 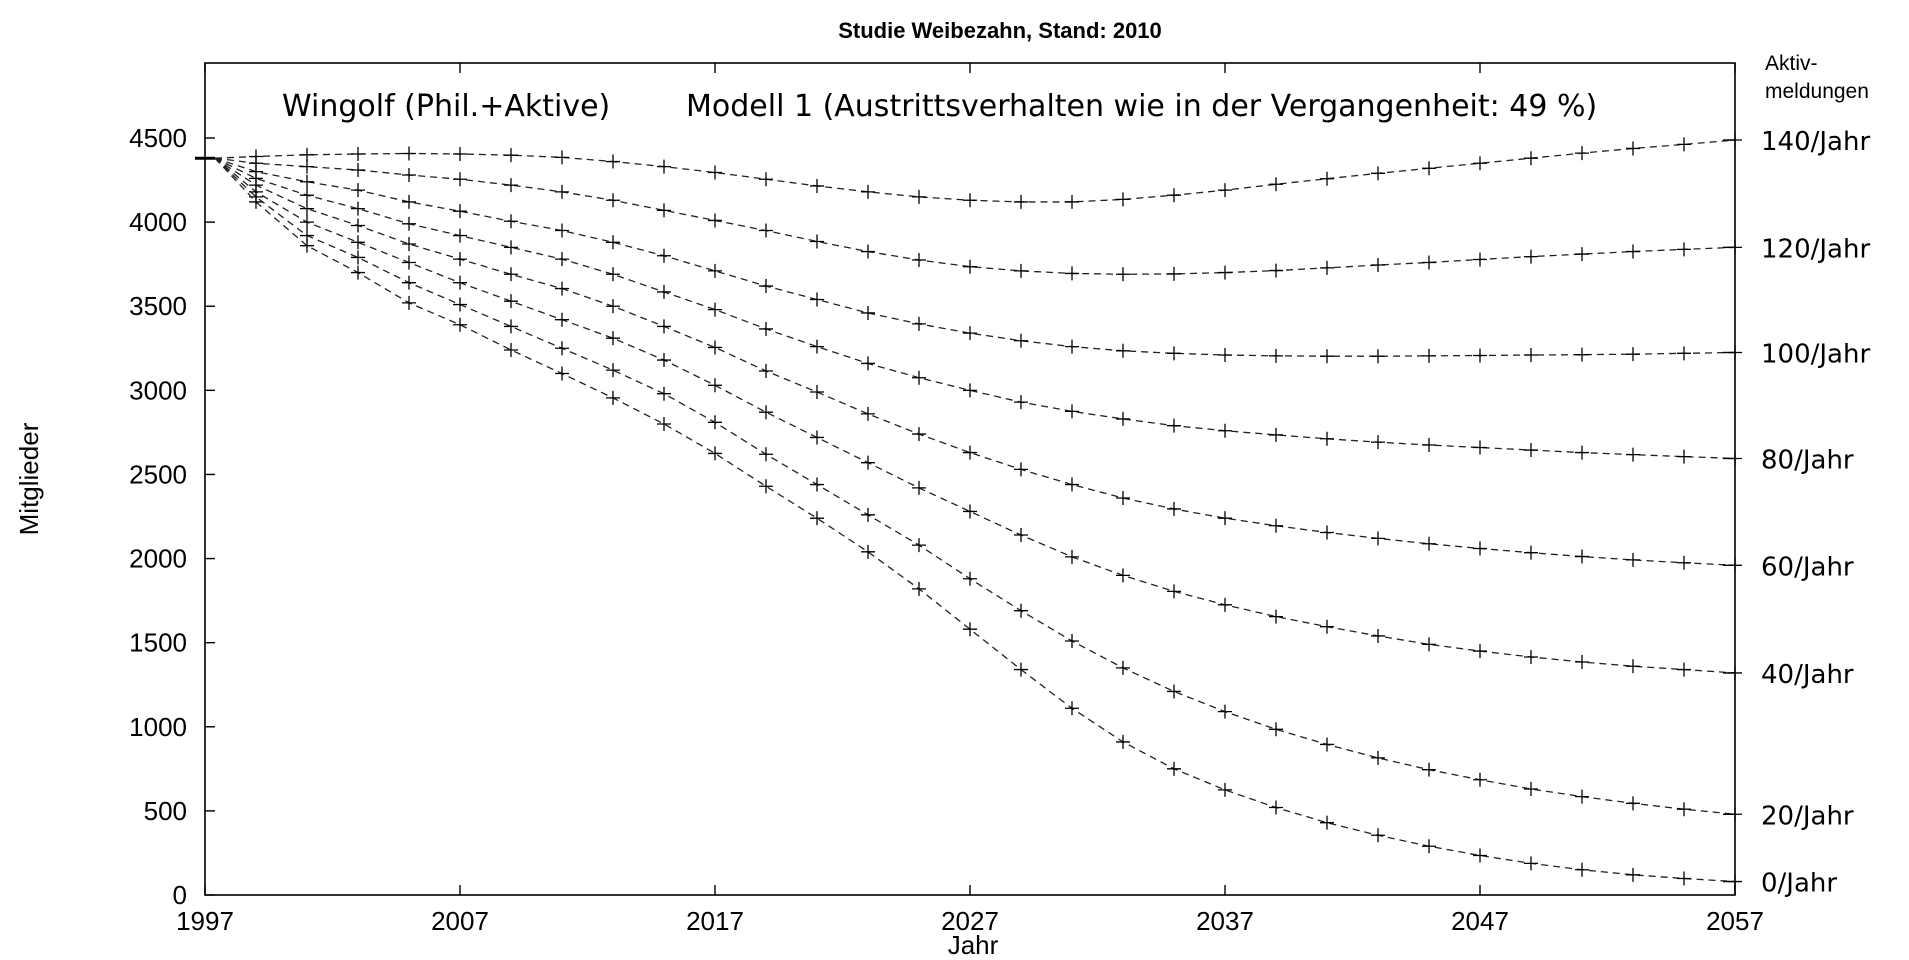 What do you see at coordinates (158, 727) in the screenshot?
I see `y-tick-label: 1000` at bounding box center [158, 727].